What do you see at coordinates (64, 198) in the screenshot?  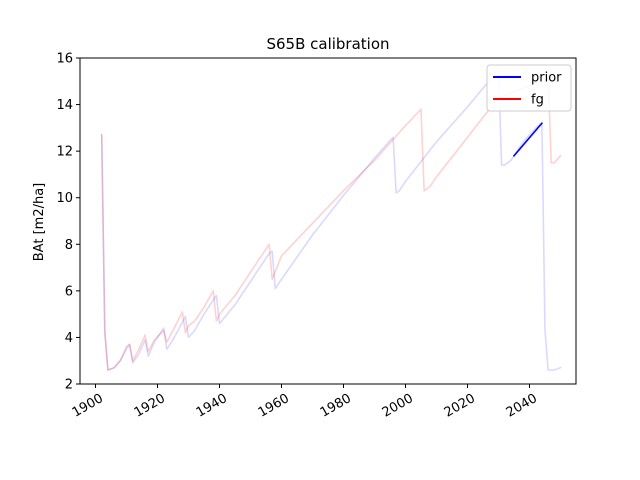 I see `y-tick-label: 10` at bounding box center [64, 198].